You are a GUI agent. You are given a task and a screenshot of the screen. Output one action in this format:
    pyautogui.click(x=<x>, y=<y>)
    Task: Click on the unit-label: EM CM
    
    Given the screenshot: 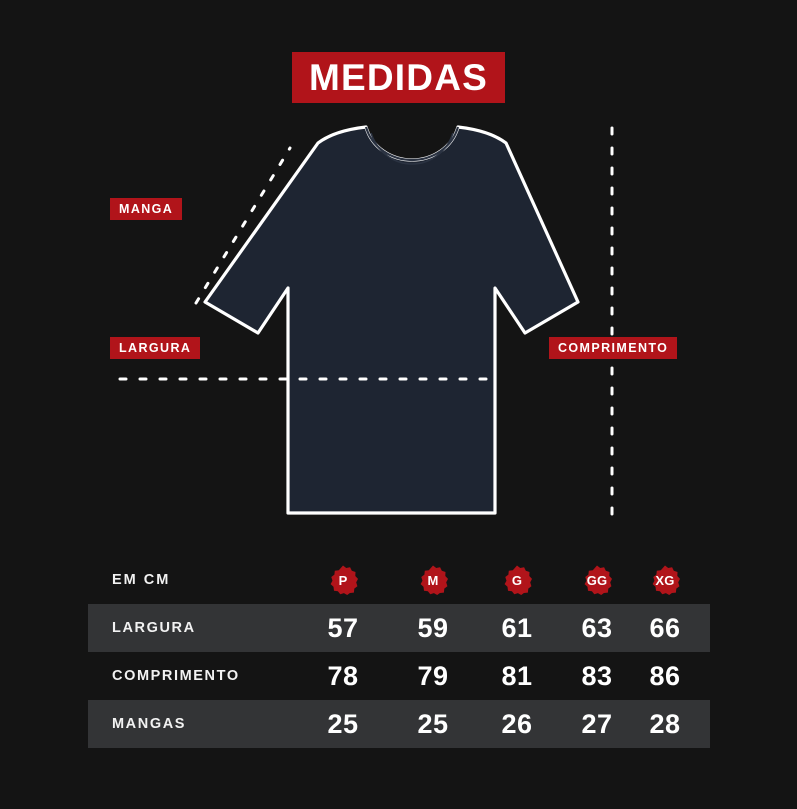 What is the action you would take?
    pyautogui.click(x=141, y=580)
    